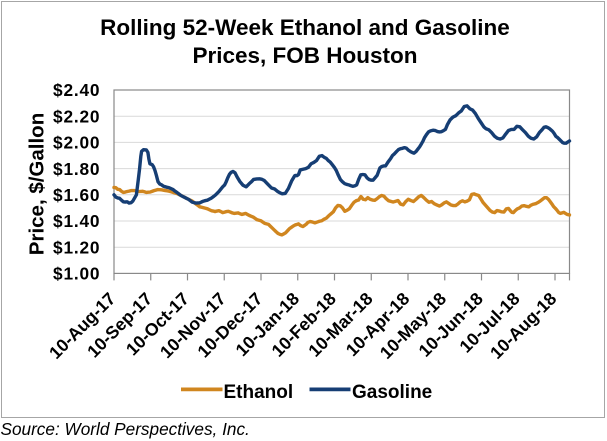 The image size is (607, 441). Describe the element at coordinates (76, 143) in the screenshot. I see `svg-text: $2.00` at that location.